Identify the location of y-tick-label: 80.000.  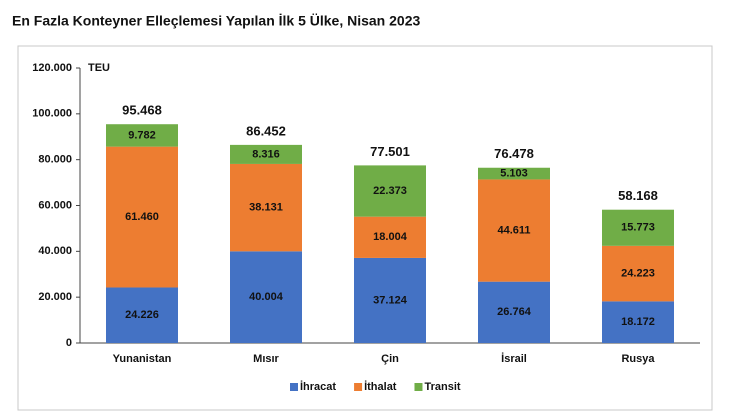
(55, 160).